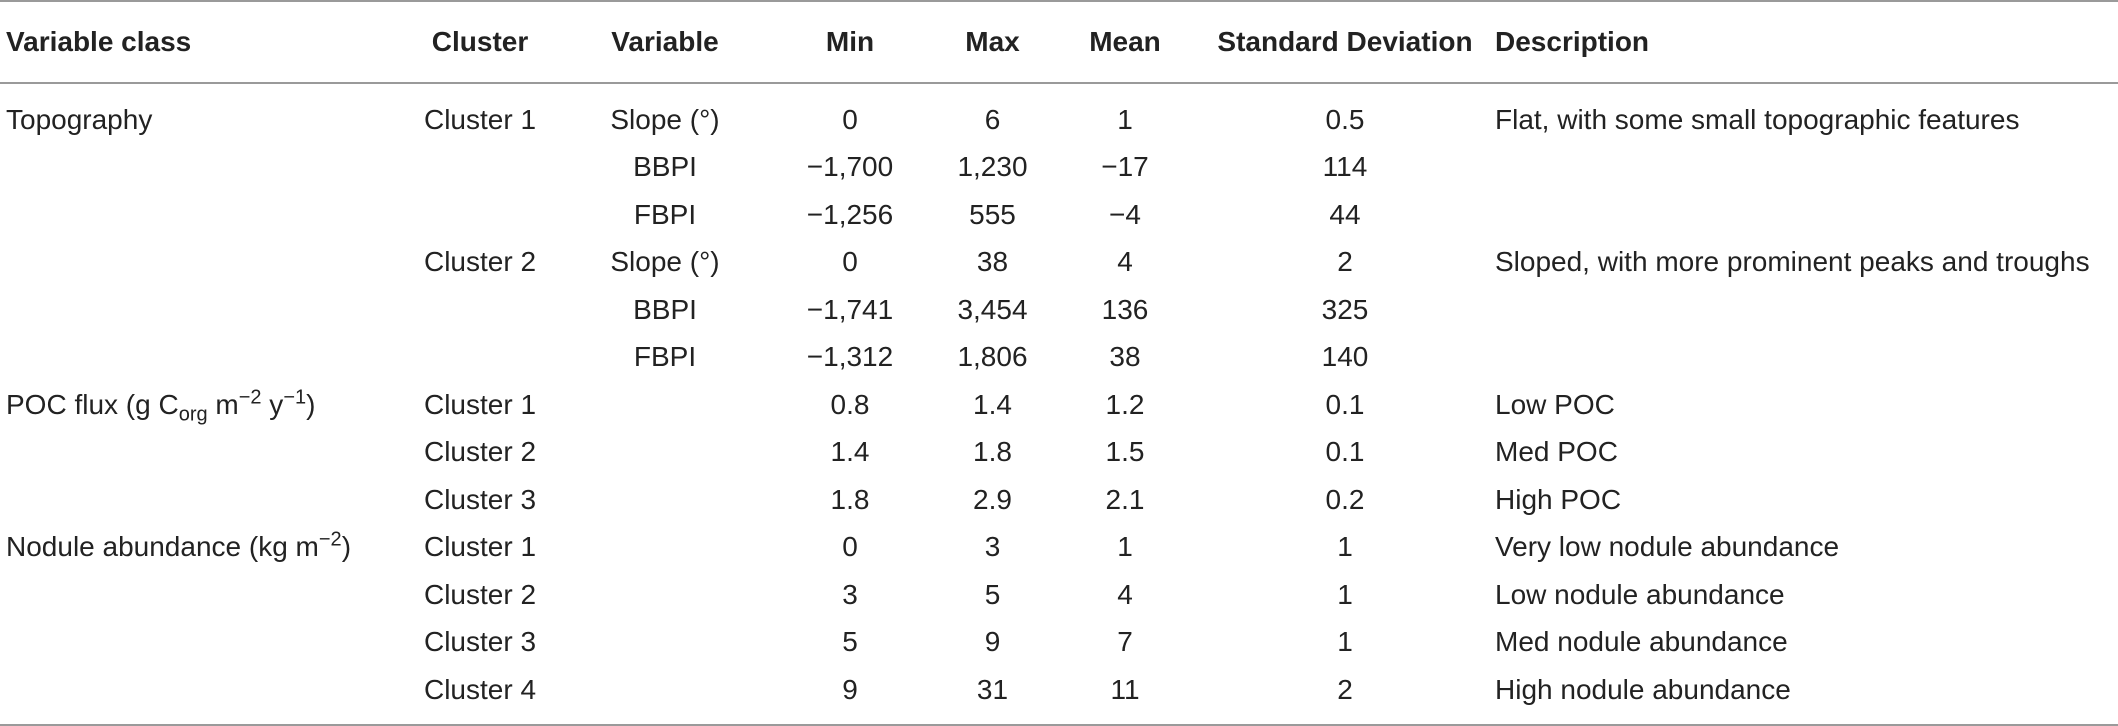  I want to click on cell-description: High nodule abundance, so click(1806, 696).